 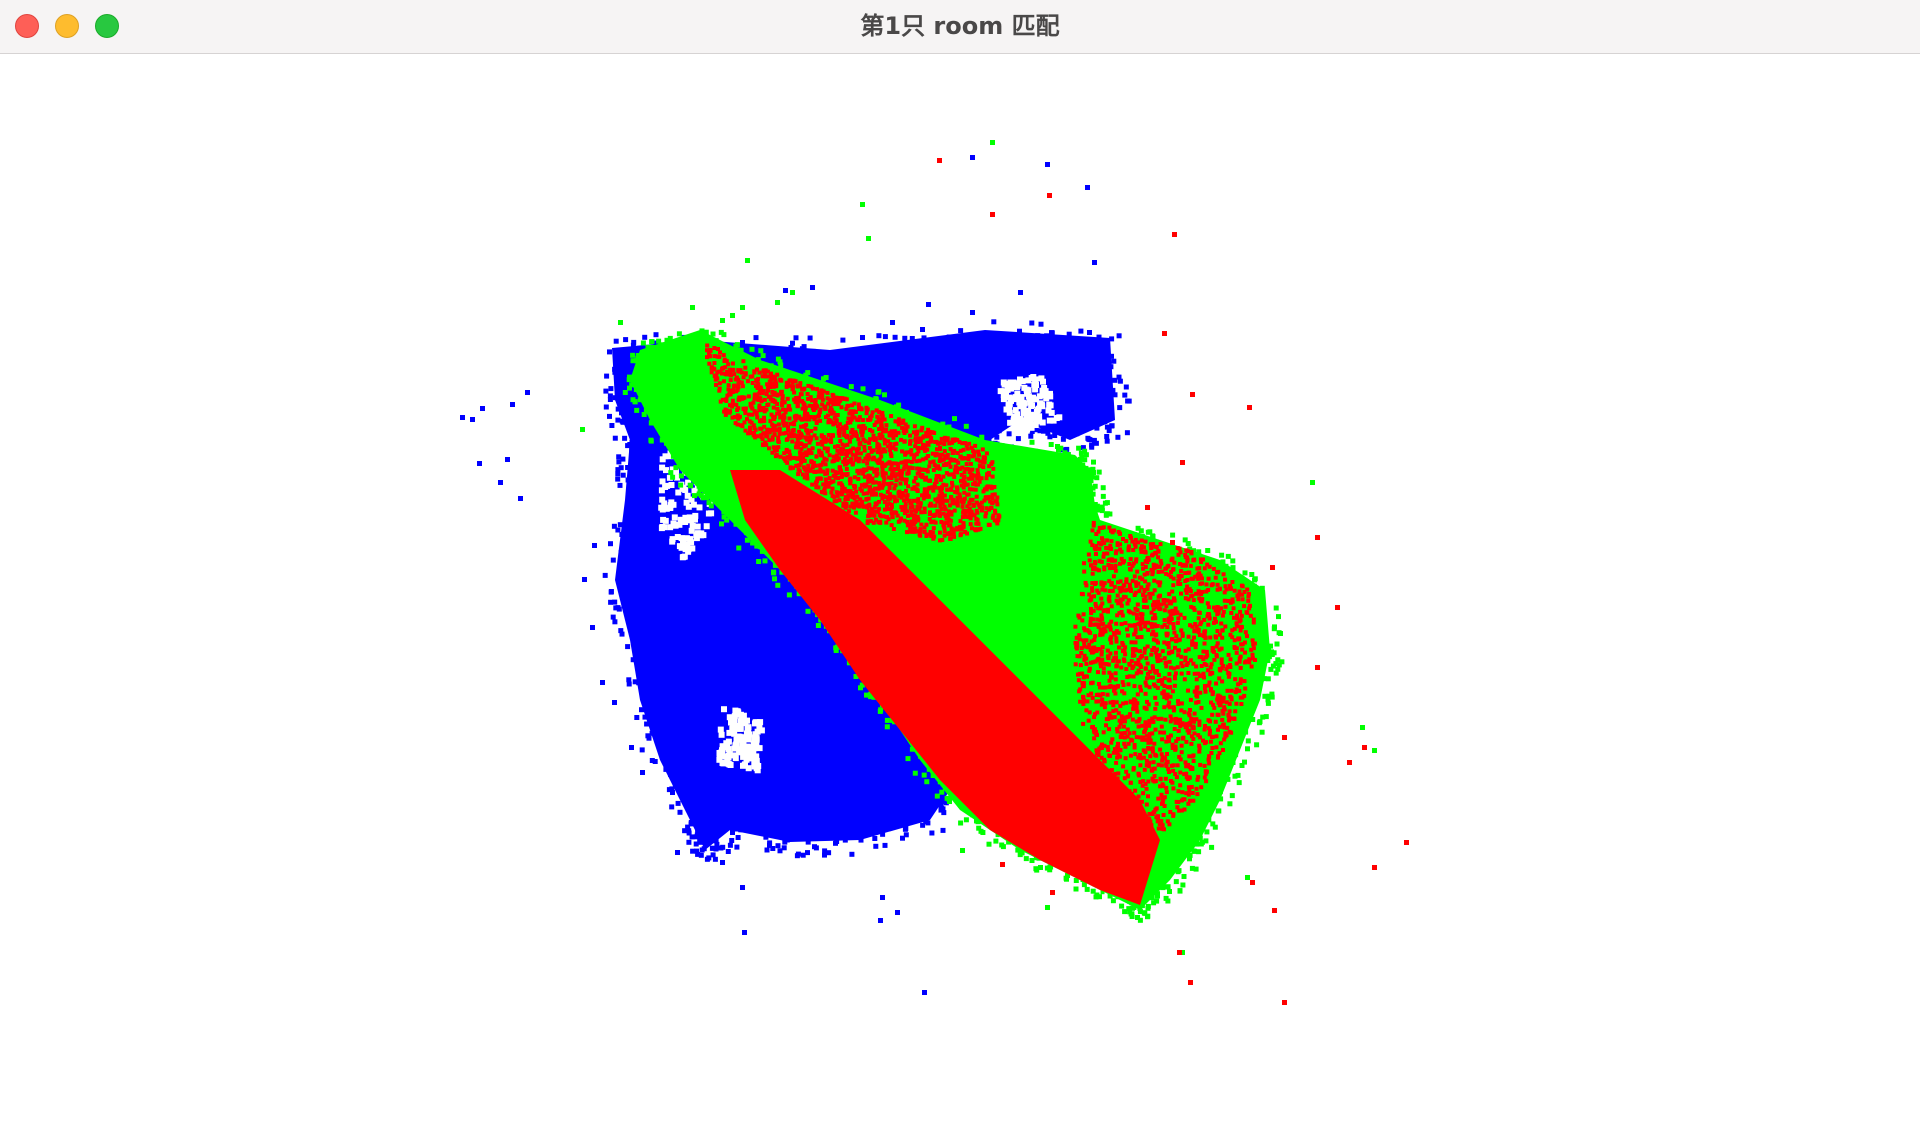 I want to click on minimize-button, so click(x=67, y=26).